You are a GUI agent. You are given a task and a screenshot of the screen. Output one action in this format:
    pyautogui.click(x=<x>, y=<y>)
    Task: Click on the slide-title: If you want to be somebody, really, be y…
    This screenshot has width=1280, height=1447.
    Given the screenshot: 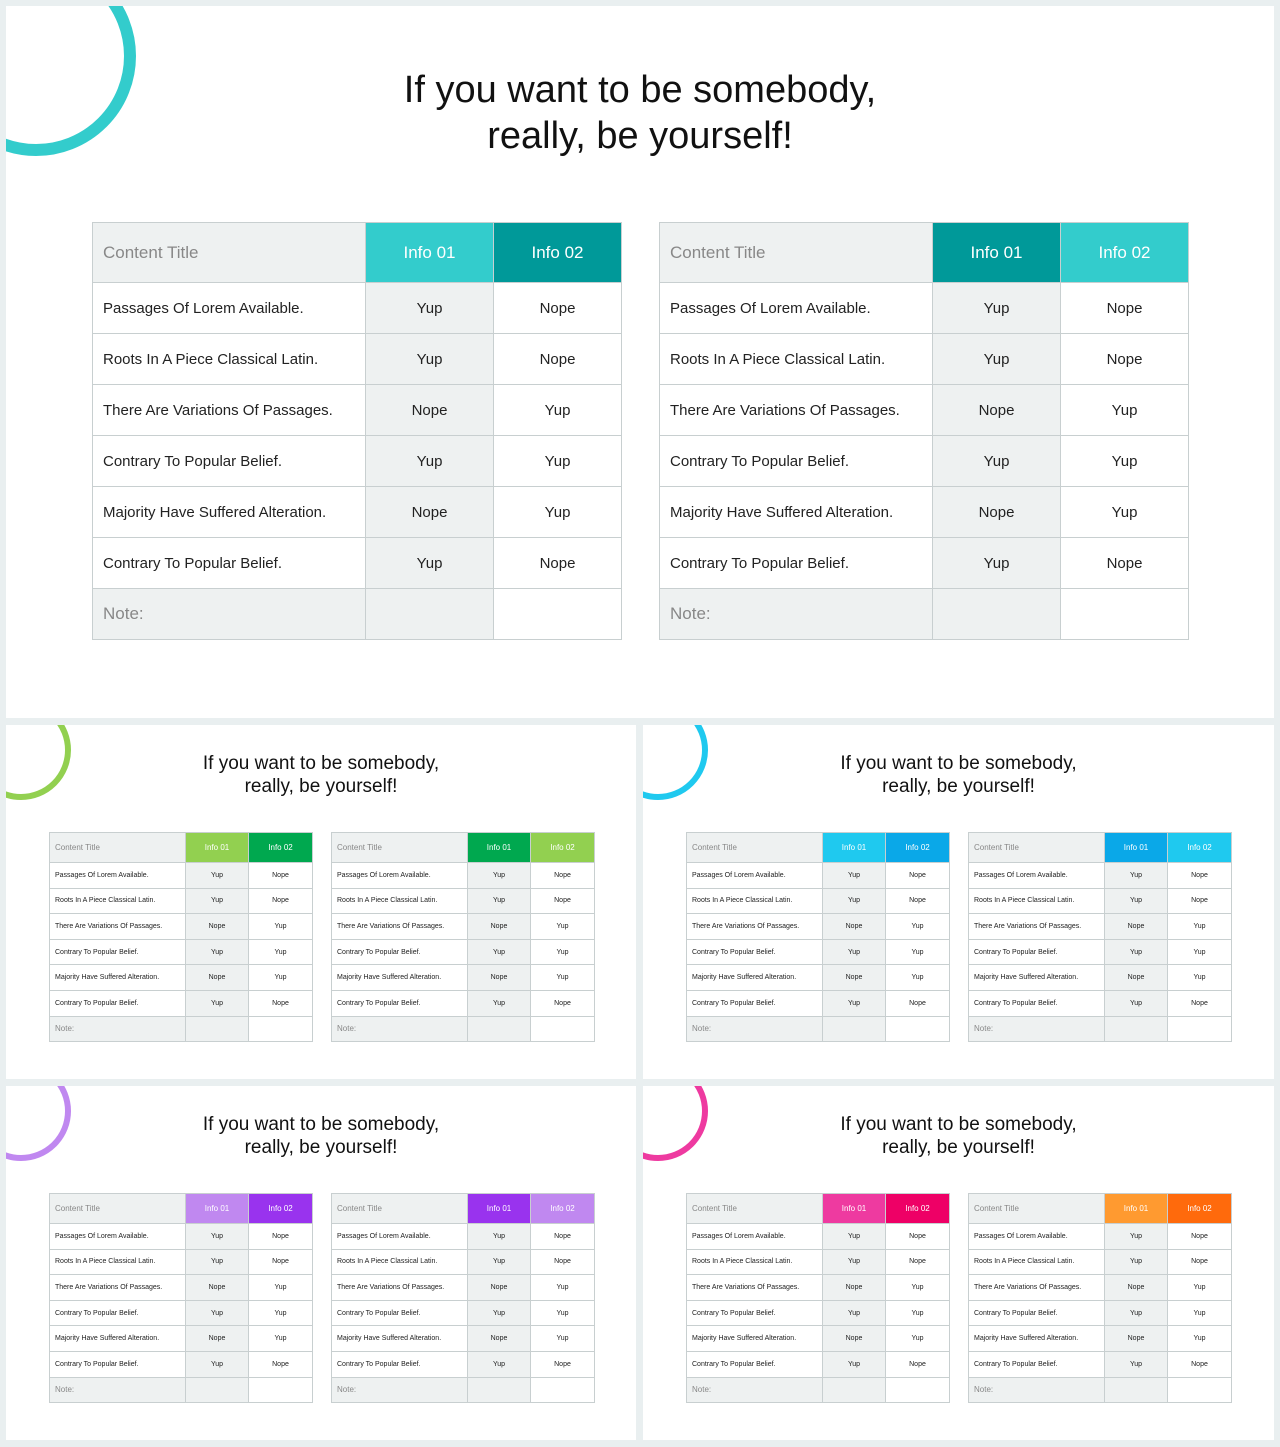 What is the action you would take?
    pyautogui.click(x=640, y=113)
    